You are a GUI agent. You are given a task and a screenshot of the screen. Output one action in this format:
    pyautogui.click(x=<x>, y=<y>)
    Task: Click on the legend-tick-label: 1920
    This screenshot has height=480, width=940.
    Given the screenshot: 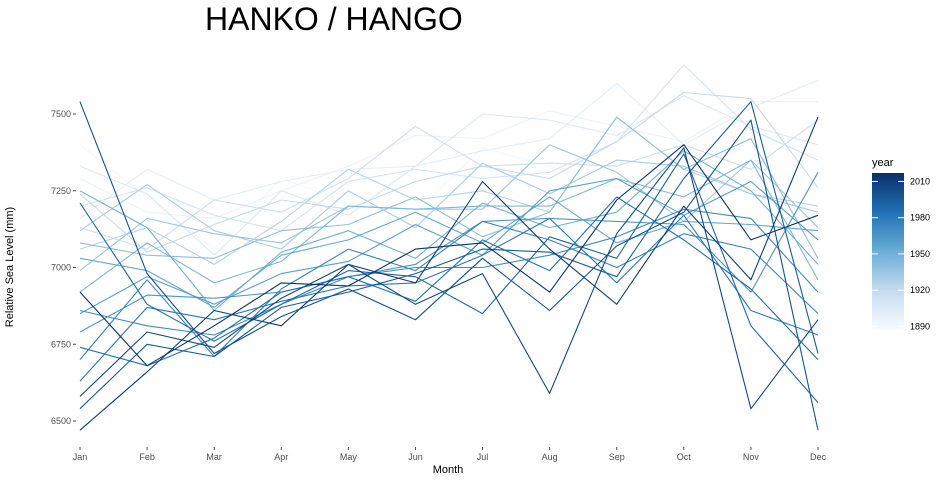 What is the action you would take?
    pyautogui.click(x=920, y=290)
    